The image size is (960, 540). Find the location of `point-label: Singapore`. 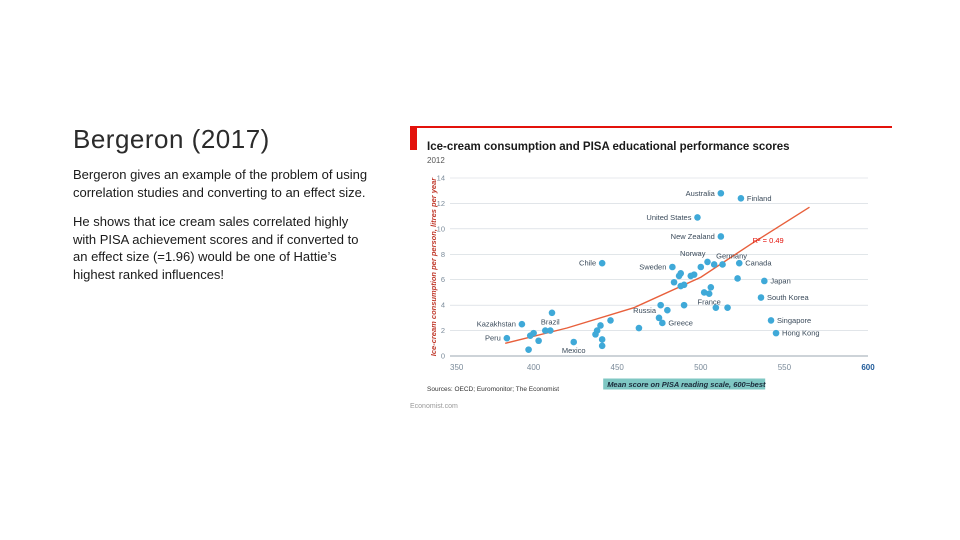

point-label: Singapore is located at coordinates (794, 320).